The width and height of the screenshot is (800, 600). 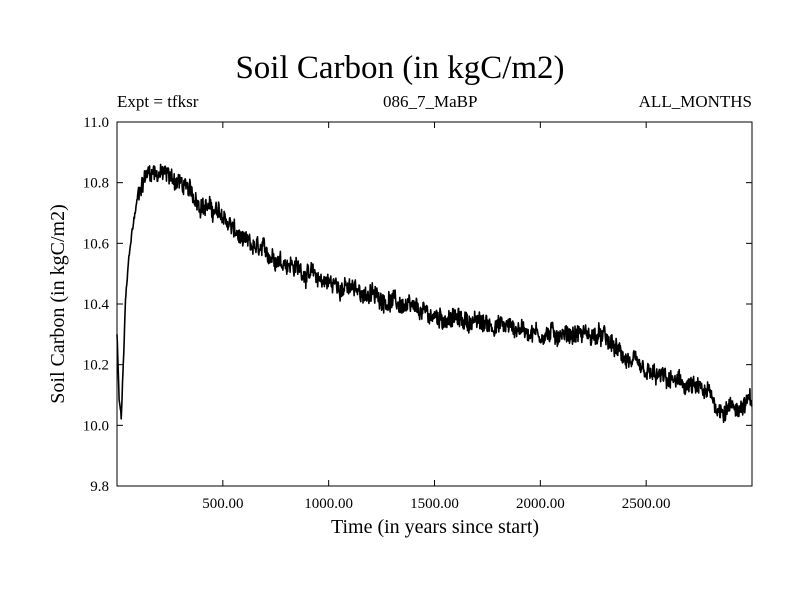 I want to click on y-tick-label: 11.0, so click(x=96, y=123).